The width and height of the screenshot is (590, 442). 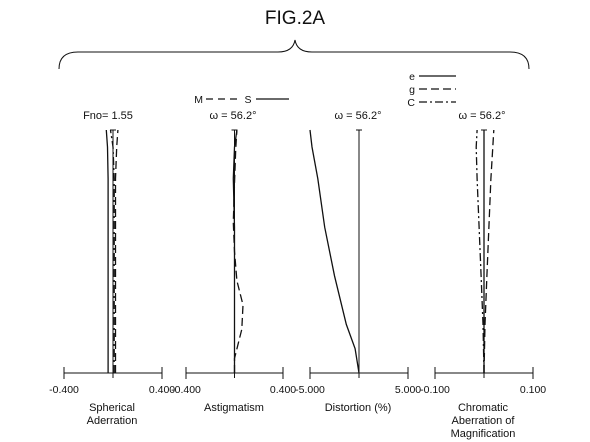 I want to click on x-tick-label-min: -5.000, so click(x=310, y=390).